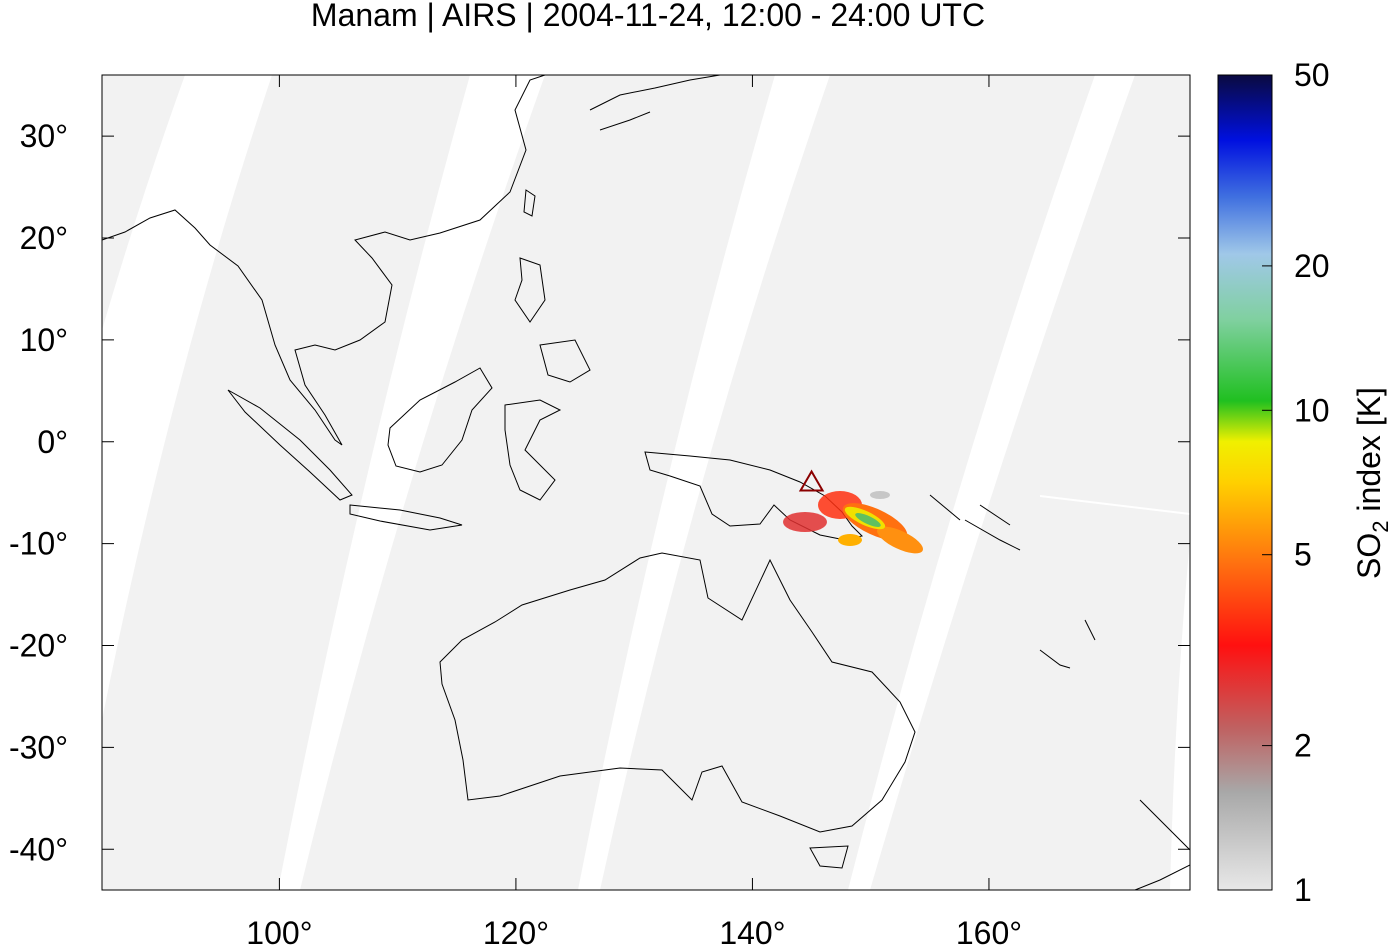  I want to click on y-tick-label: 10°, so click(44, 340).